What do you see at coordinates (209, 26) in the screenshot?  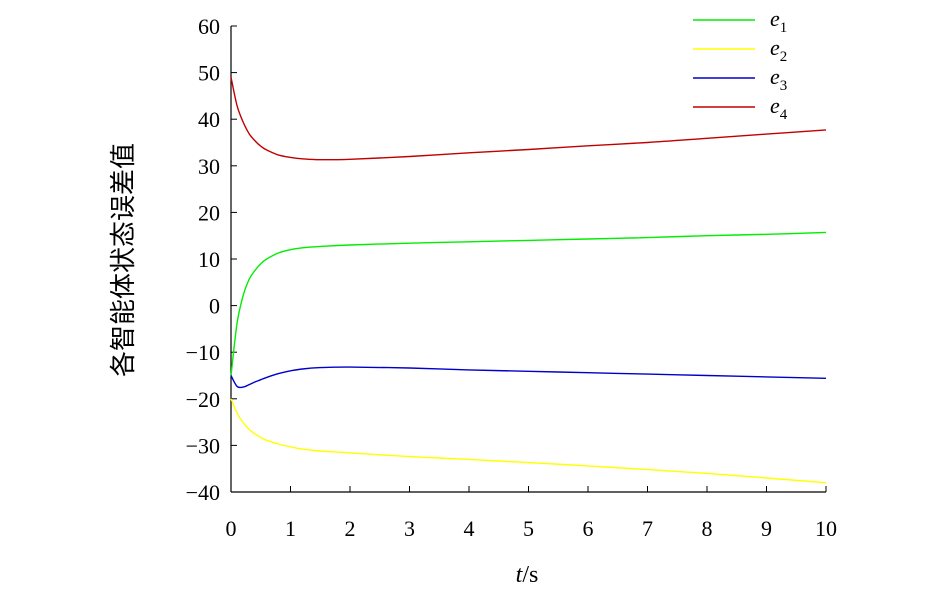 I see `y-tick-label: 60` at bounding box center [209, 26].